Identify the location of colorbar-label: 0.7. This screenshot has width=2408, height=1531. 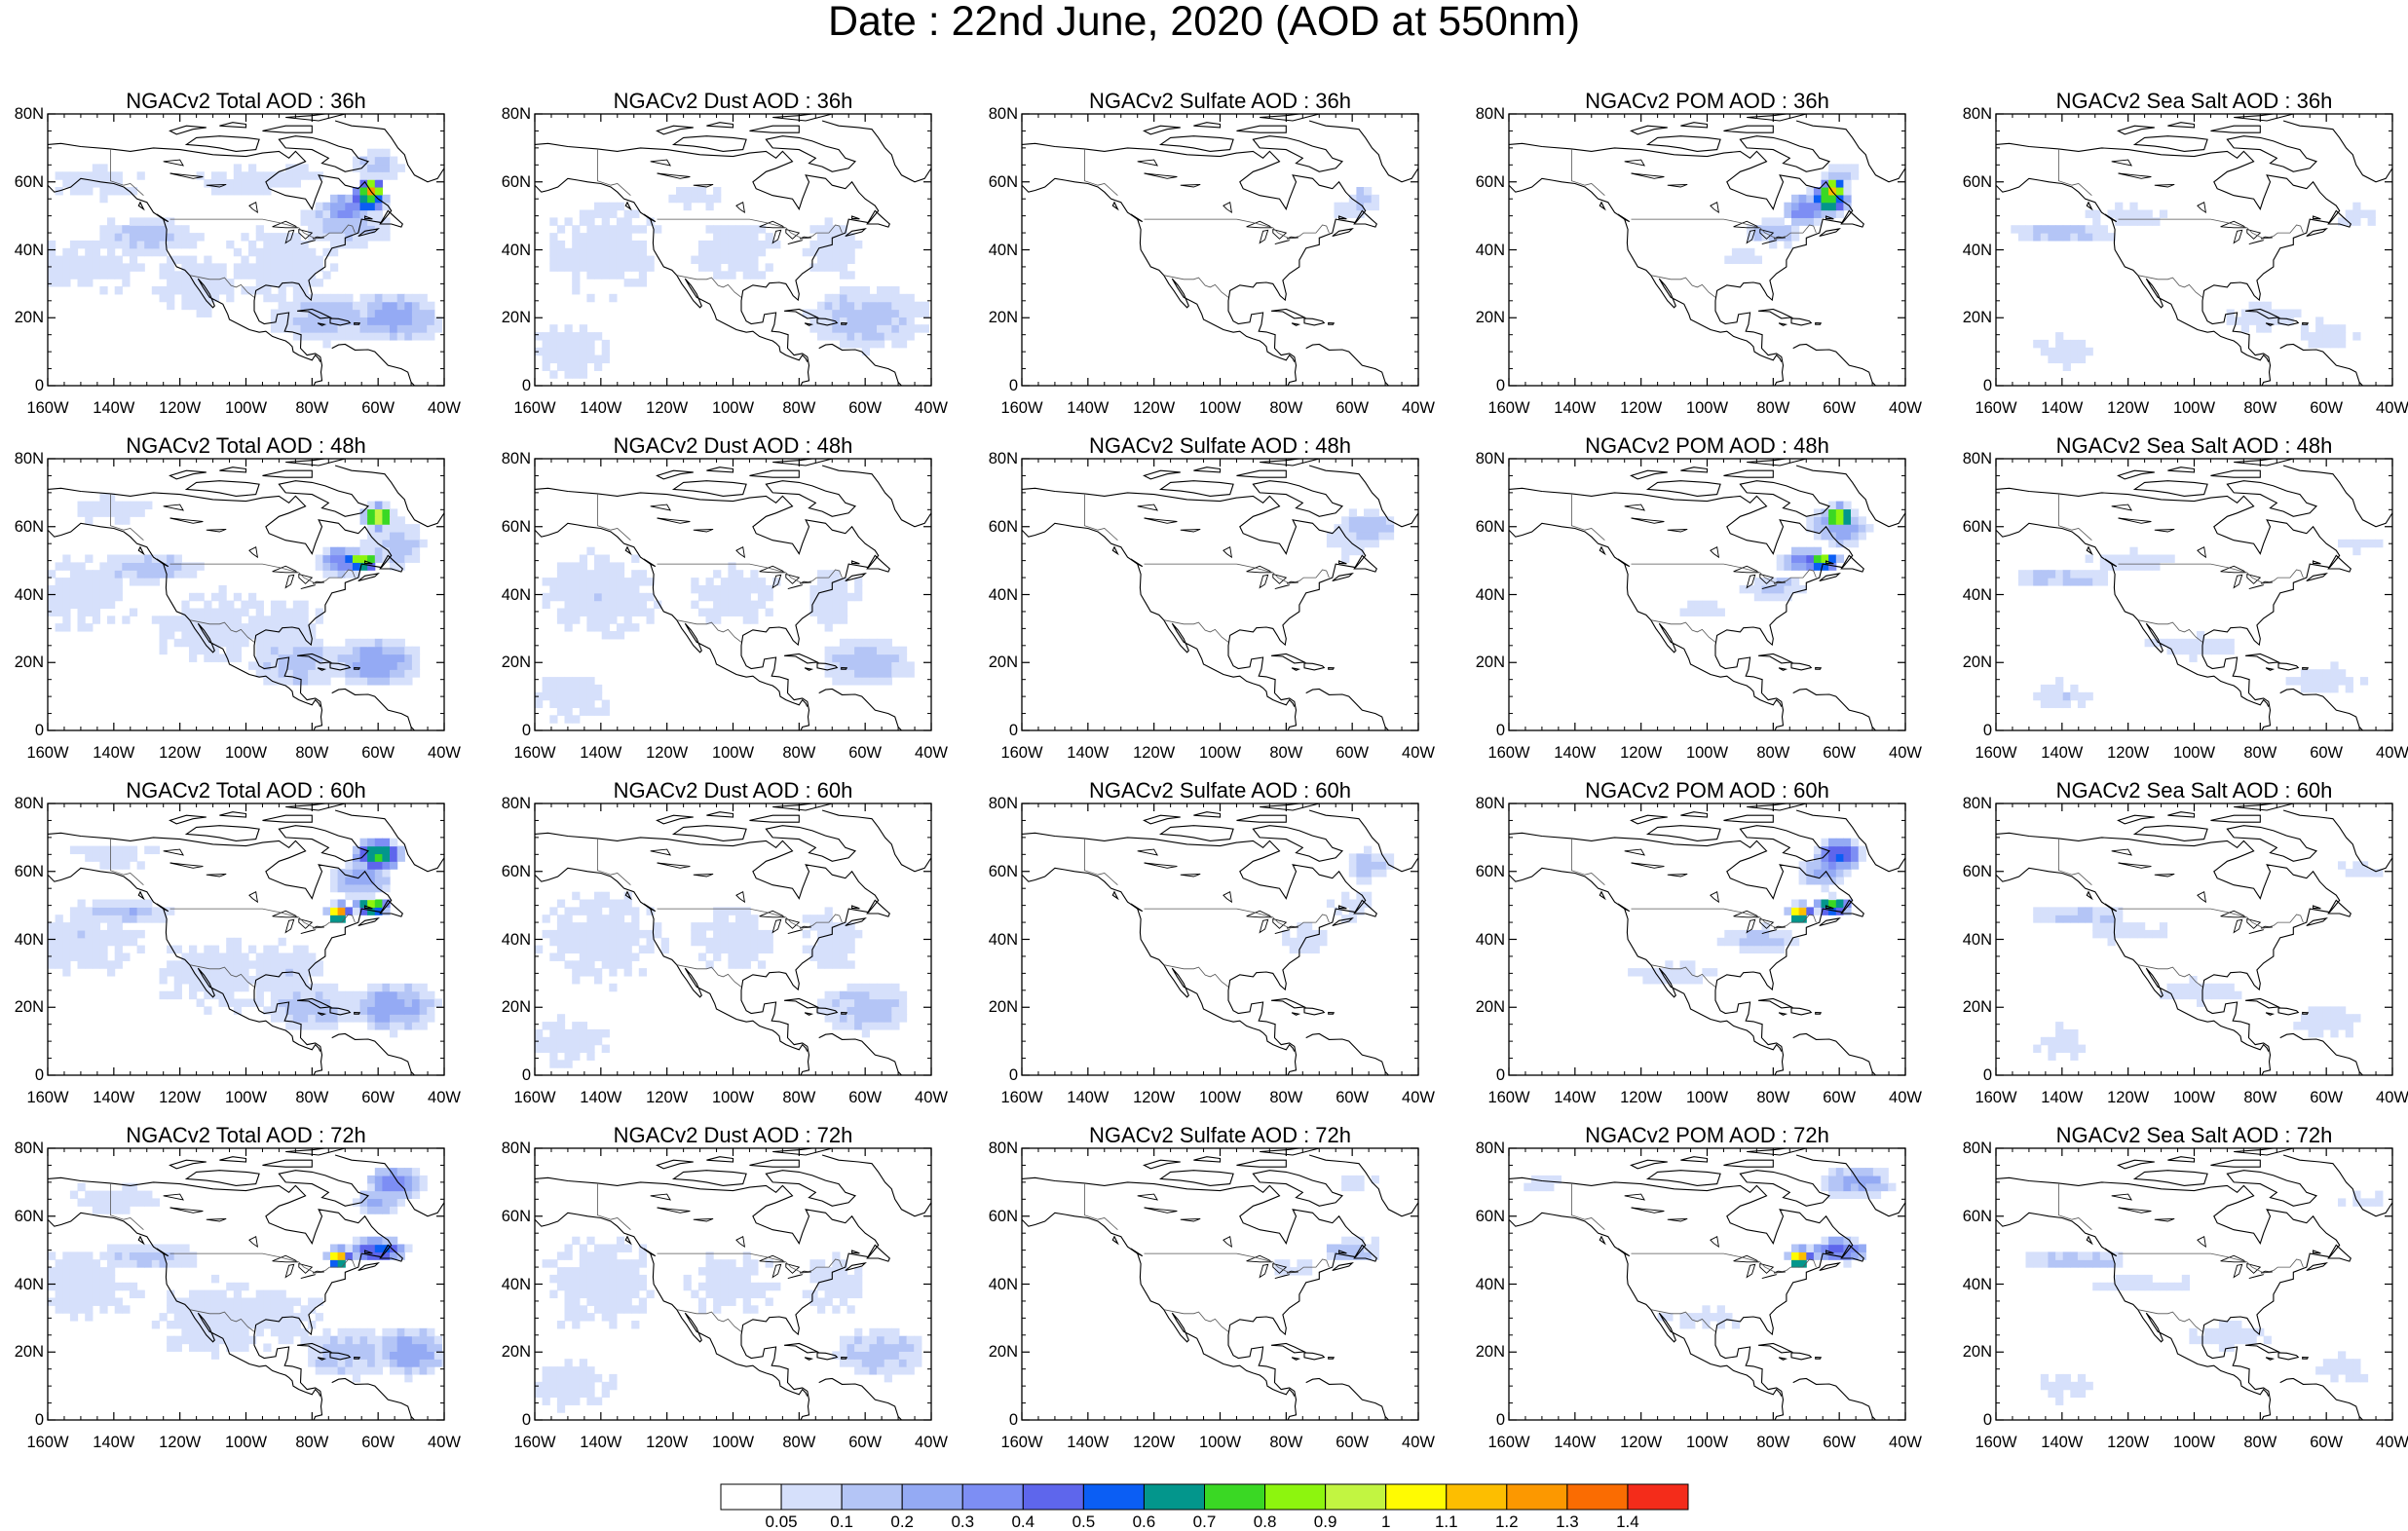
(1204, 1521).